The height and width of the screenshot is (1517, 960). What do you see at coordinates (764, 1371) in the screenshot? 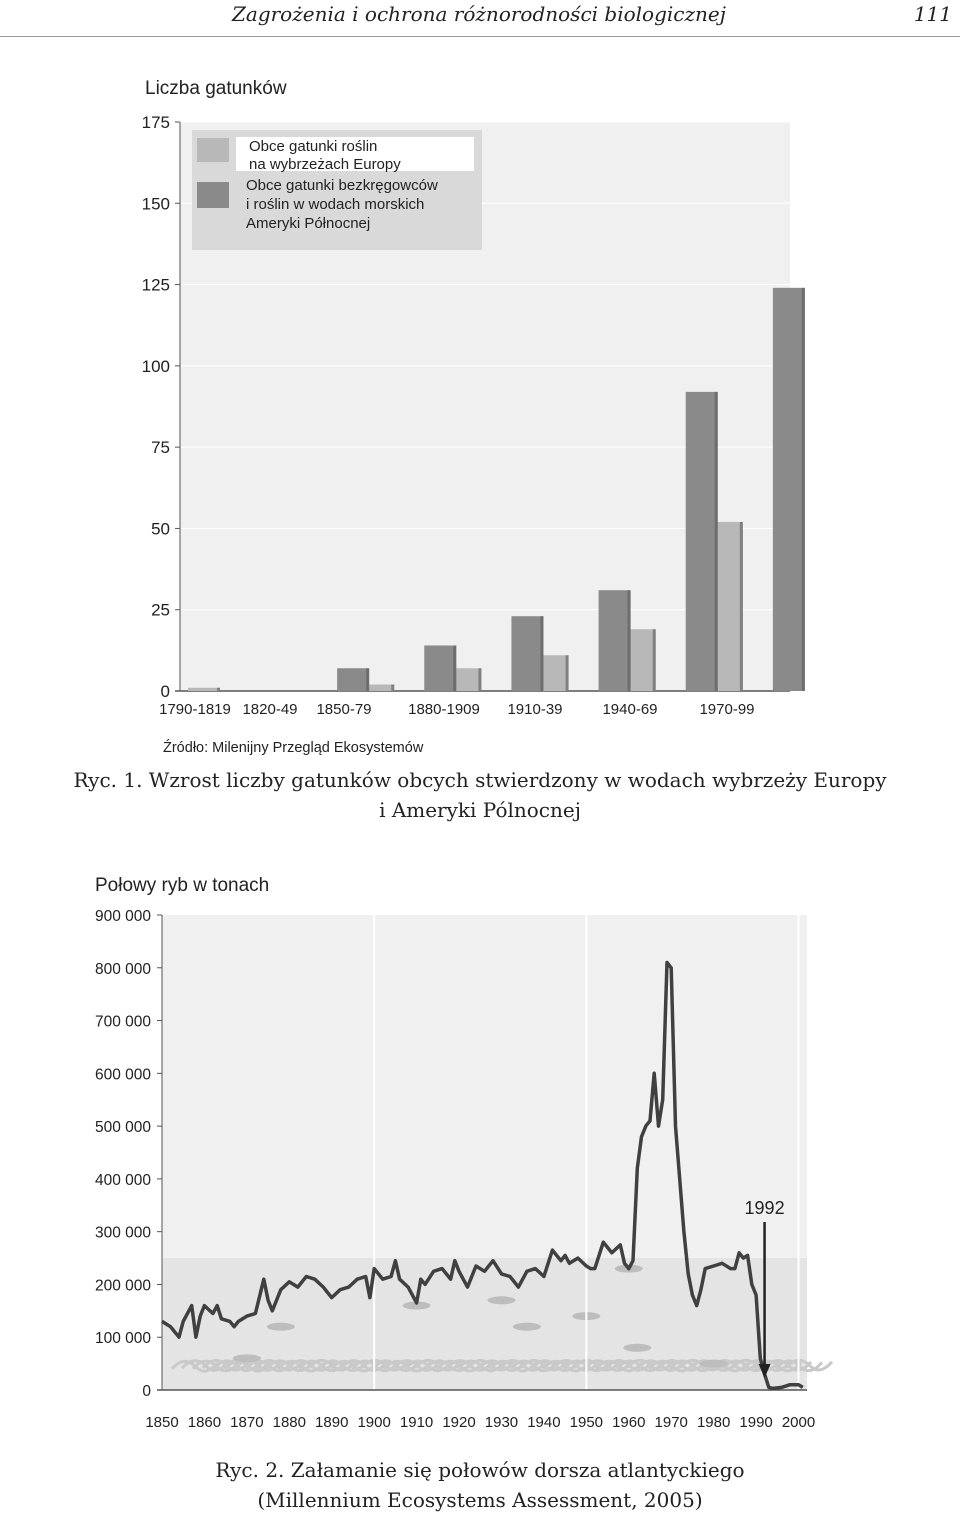
I see `annotation-arrowhead` at bounding box center [764, 1371].